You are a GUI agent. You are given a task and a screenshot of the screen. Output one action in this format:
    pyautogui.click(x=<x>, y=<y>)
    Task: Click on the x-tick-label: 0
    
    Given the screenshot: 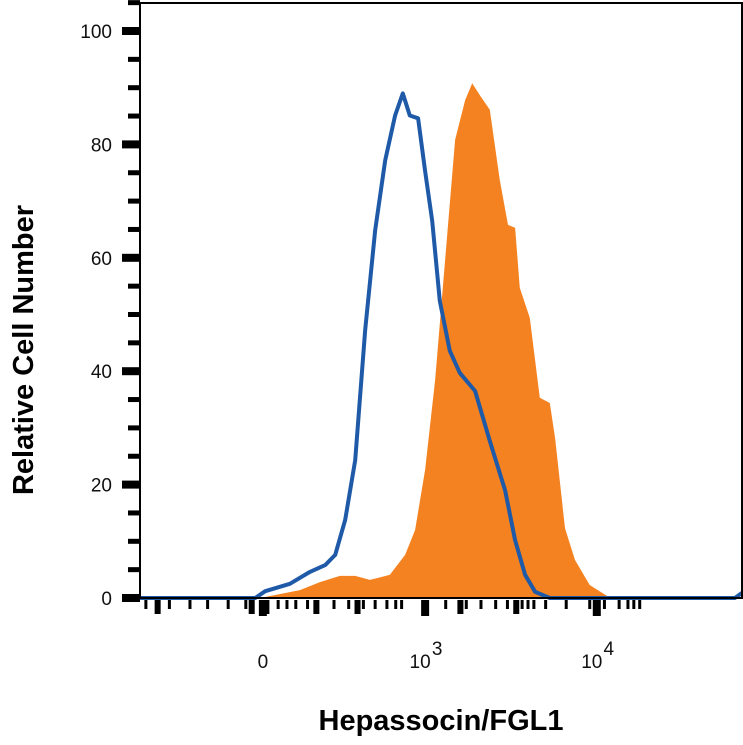 What is the action you would take?
    pyautogui.click(x=263, y=662)
    